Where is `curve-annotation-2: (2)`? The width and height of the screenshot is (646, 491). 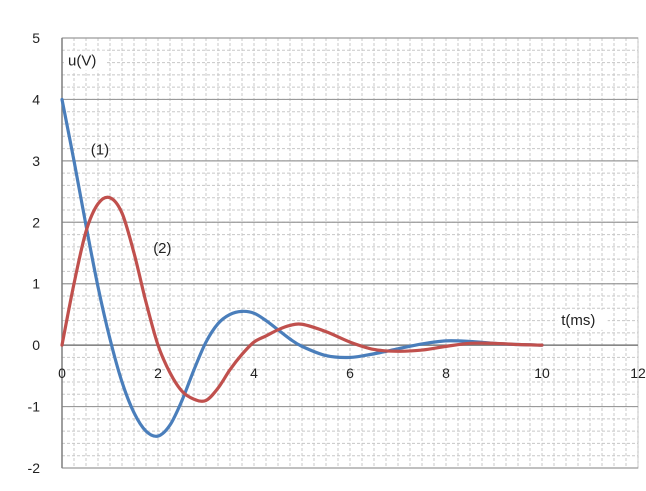 curve-annotation-2: (2) is located at coordinates (162, 248).